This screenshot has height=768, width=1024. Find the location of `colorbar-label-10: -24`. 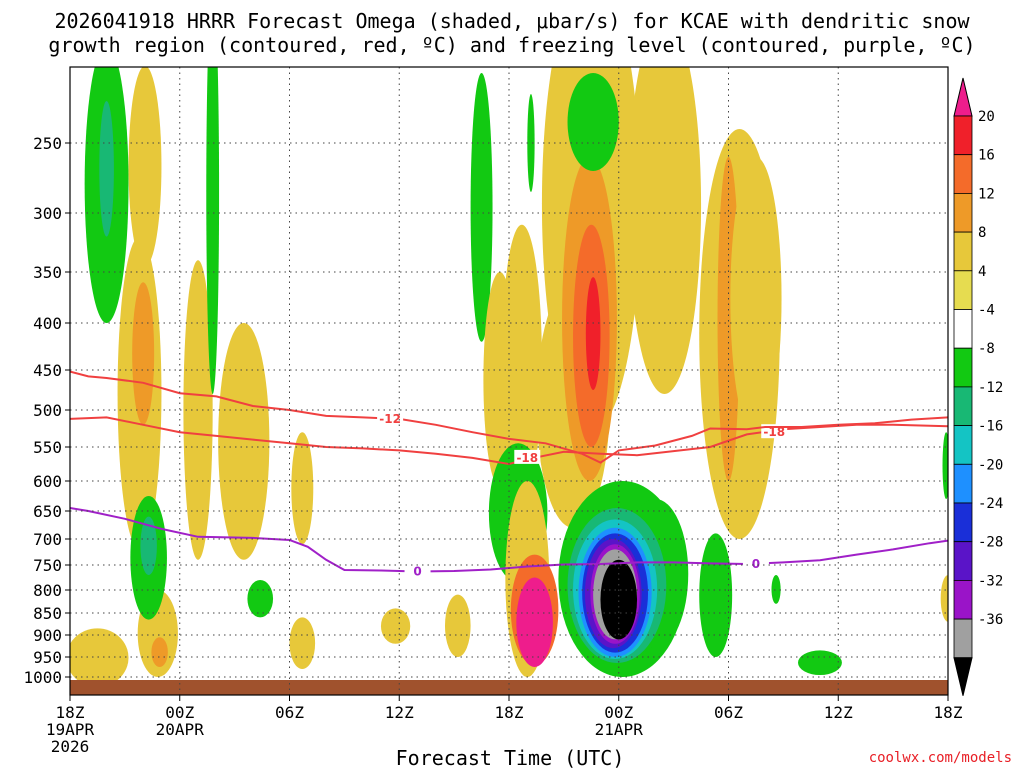

colorbar-label-10: -24 is located at coordinates (990, 504).